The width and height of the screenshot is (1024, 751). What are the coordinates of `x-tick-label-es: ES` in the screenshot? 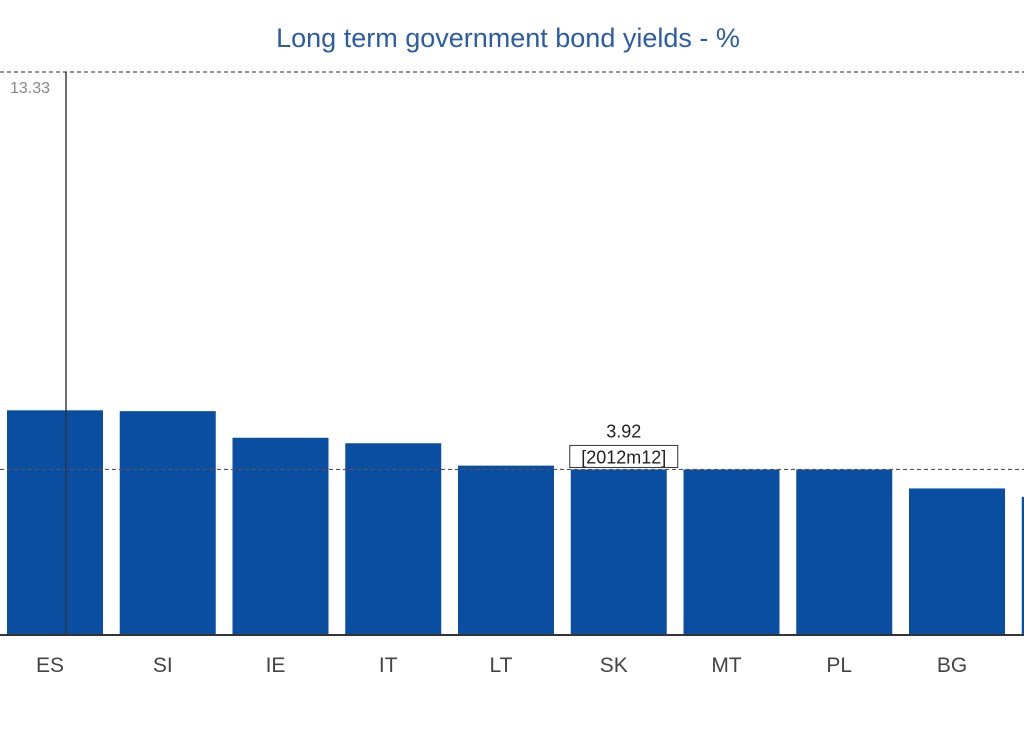 It's located at (50, 665).